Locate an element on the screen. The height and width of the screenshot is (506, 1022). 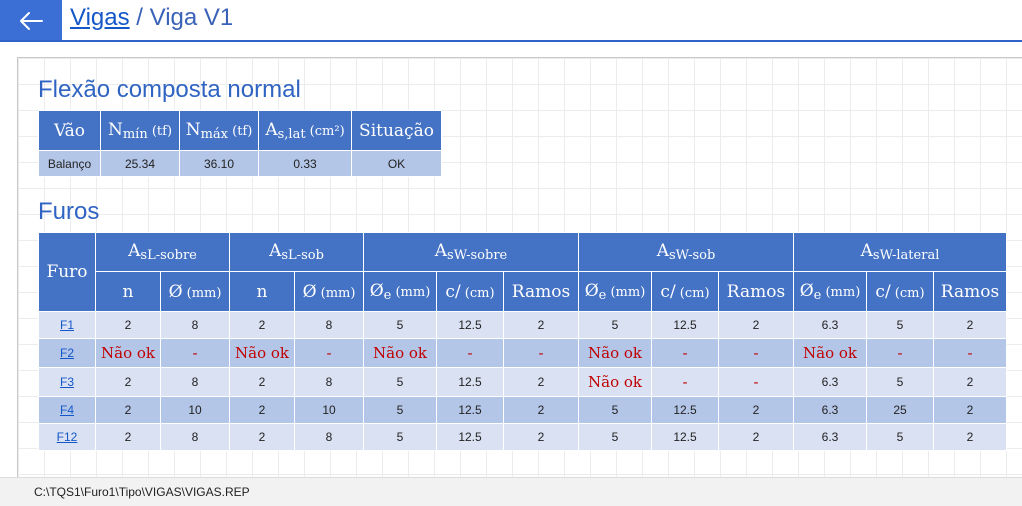
status-bar: C:\TQS1\Furo1\Tipo\VIGAS\VIGAS.REP is located at coordinates (511, 491).